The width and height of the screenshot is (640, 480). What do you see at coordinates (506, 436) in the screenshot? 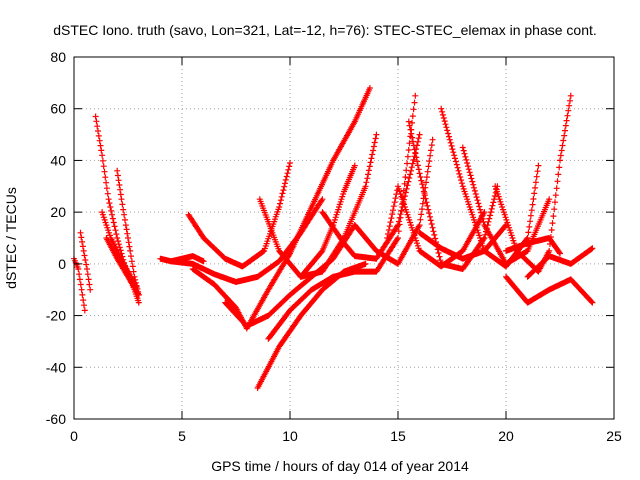
I see `x-tick-label: 20` at bounding box center [506, 436].